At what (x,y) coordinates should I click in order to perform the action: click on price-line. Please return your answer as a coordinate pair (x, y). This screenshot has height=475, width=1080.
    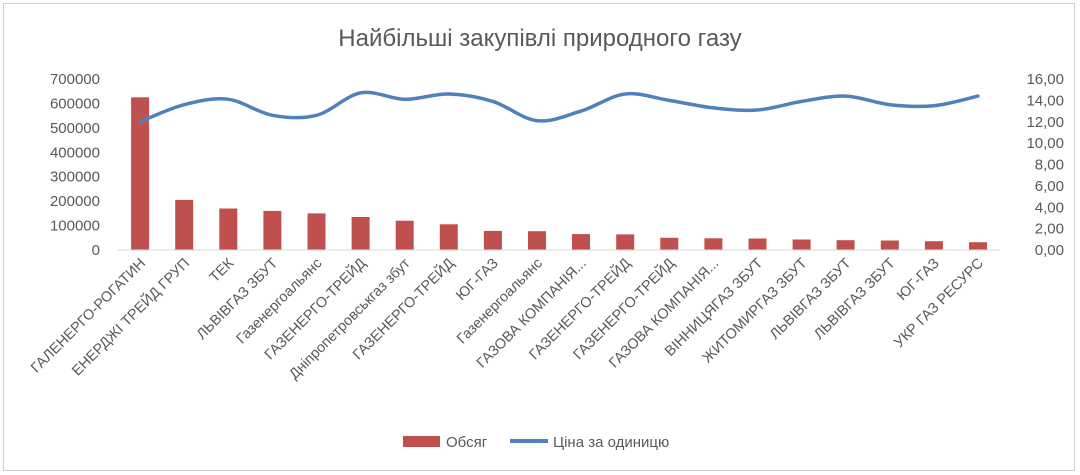
    Looking at the image, I should click on (559, 107).